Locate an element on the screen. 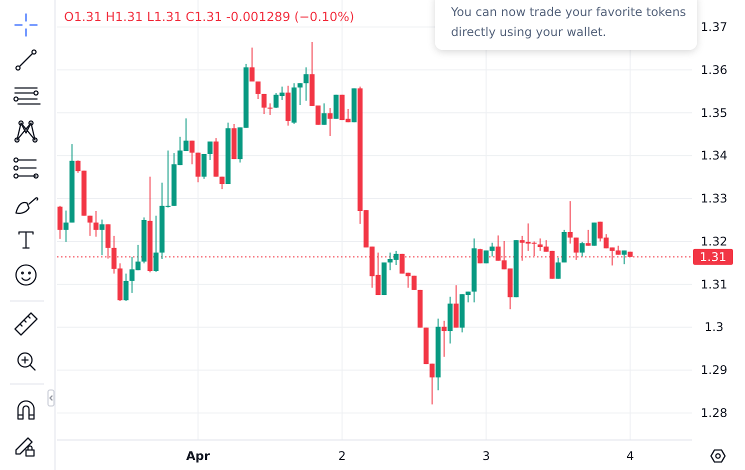 The height and width of the screenshot is (470, 745). y-tick-label: 1.33 is located at coordinates (714, 199).